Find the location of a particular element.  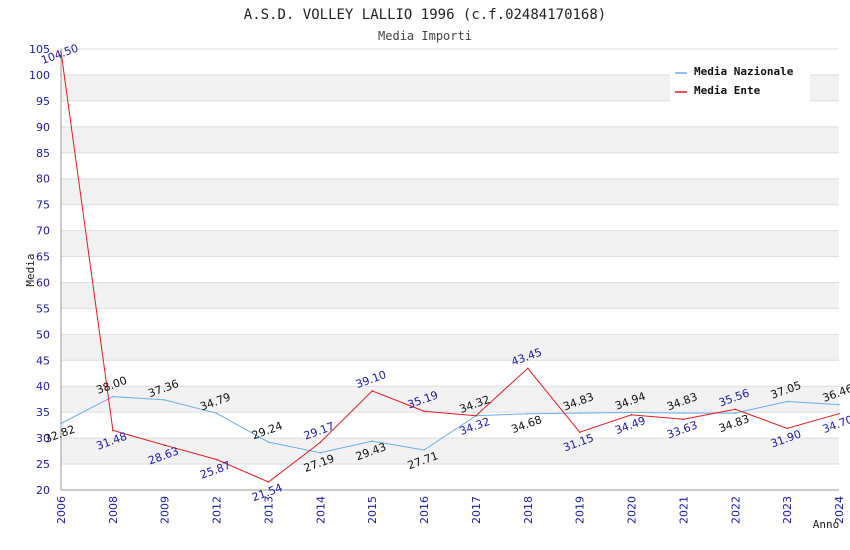

y-tick-label: 45 is located at coordinates (43, 360).